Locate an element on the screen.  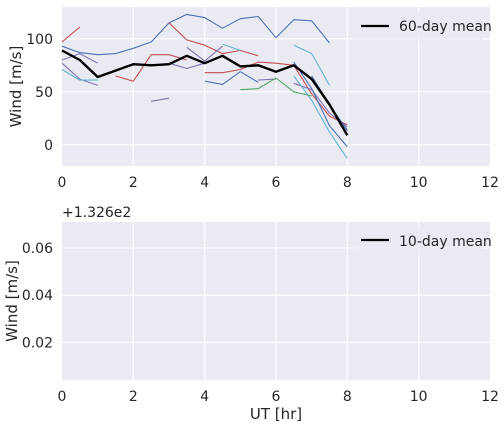
y-tick-label: 0.06 is located at coordinates (37, 249).